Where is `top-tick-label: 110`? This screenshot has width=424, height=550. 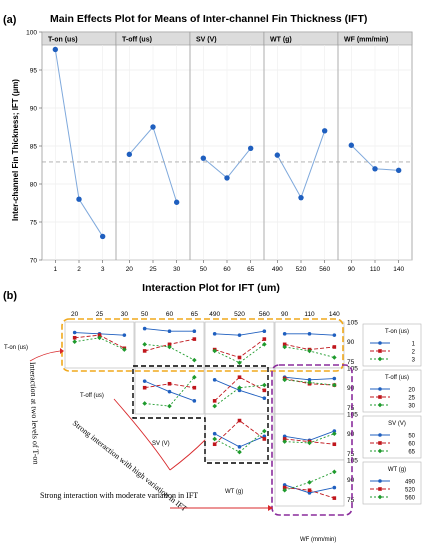
top-tick-label: 110 is located at coordinates (309, 314).